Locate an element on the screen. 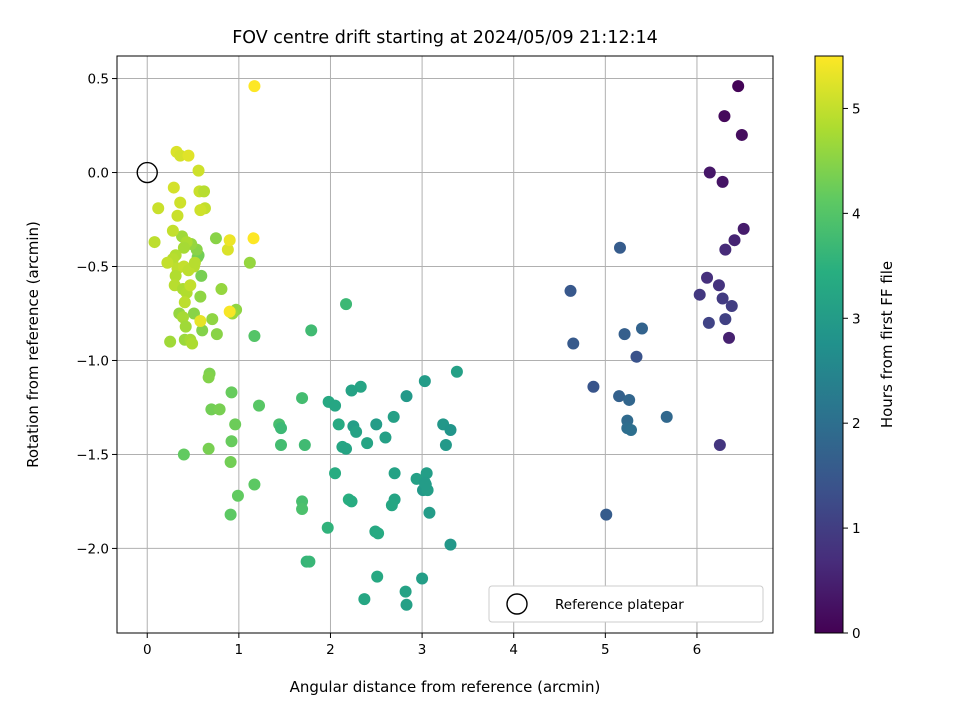  colorbar-ticks: 0 1 2 3 4 5 is located at coordinates (852, 371).